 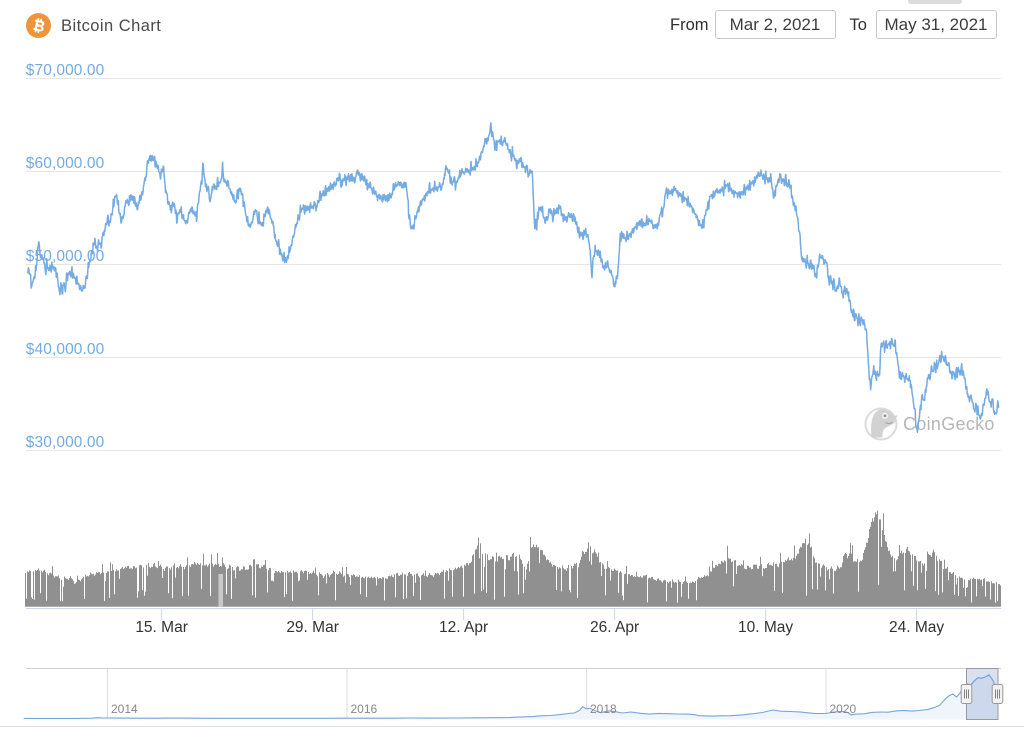 What do you see at coordinates (65, 70) in the screenshot?
I see `svg-text: $70,000.00` at bounding box center [65, 70].